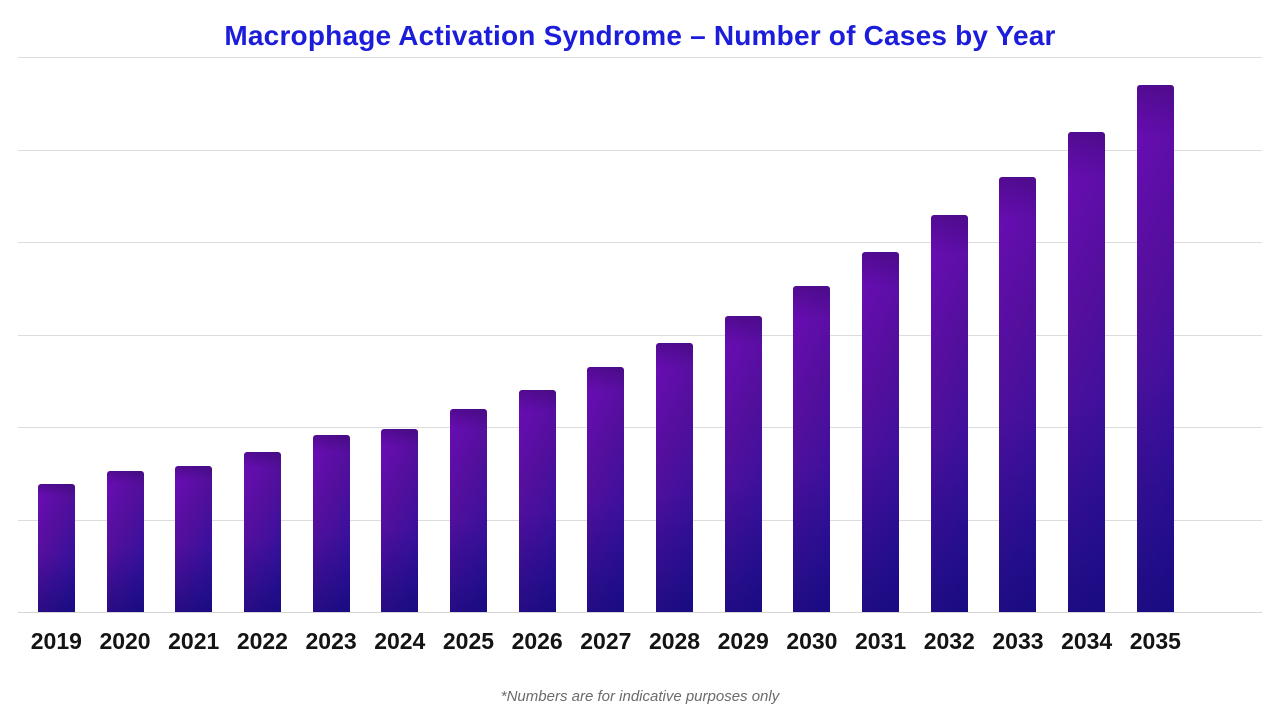 This screenshot has height=720, width=1280. Describe the element at coordinates (537, 641) in the screenshot. I see `x-tick-label-2026: 2026` at that location.